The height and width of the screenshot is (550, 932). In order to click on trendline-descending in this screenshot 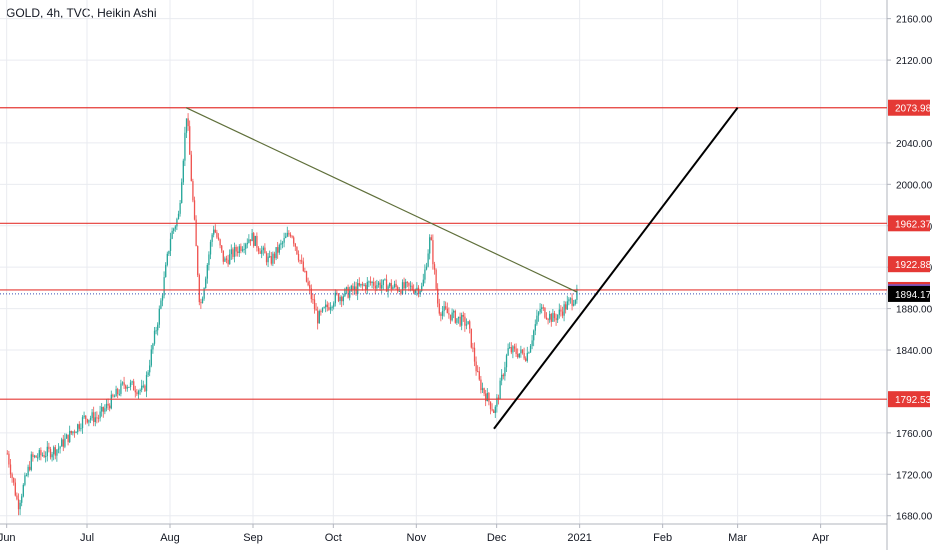, I will do `click(381, 200)`.